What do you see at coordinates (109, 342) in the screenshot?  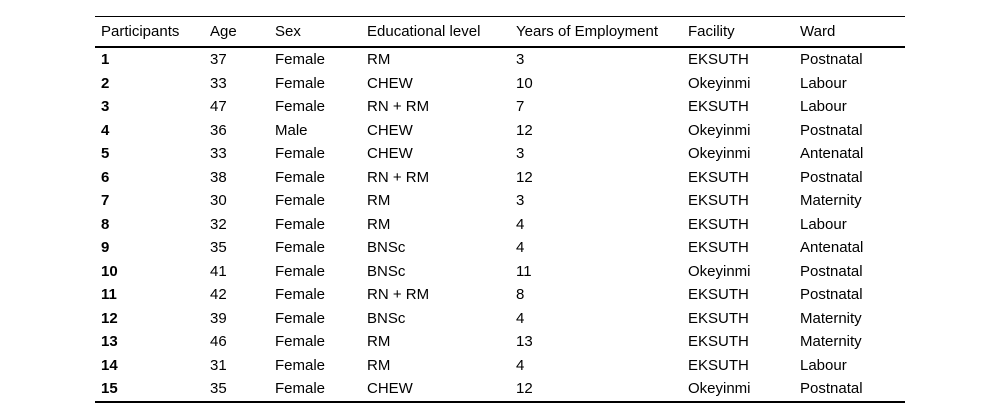 I see `participant-id-cell: 13` at bounding box center [109, 342].